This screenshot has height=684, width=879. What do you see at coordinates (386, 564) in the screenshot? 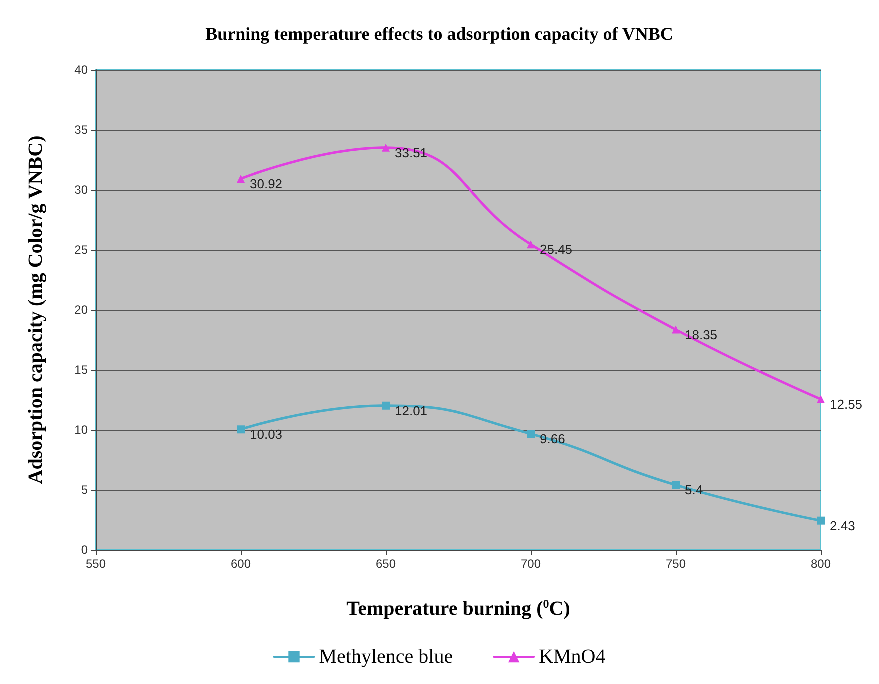
I see `x-tick-label: 650` at bounding box center [386, 564].